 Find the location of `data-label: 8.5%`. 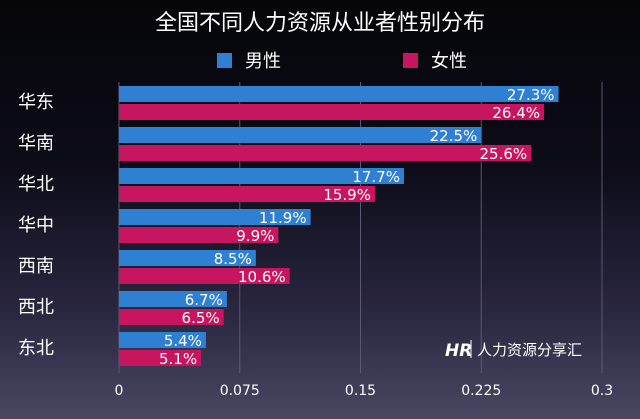

data-label: 8.5% is located at coordinates (233, 259).